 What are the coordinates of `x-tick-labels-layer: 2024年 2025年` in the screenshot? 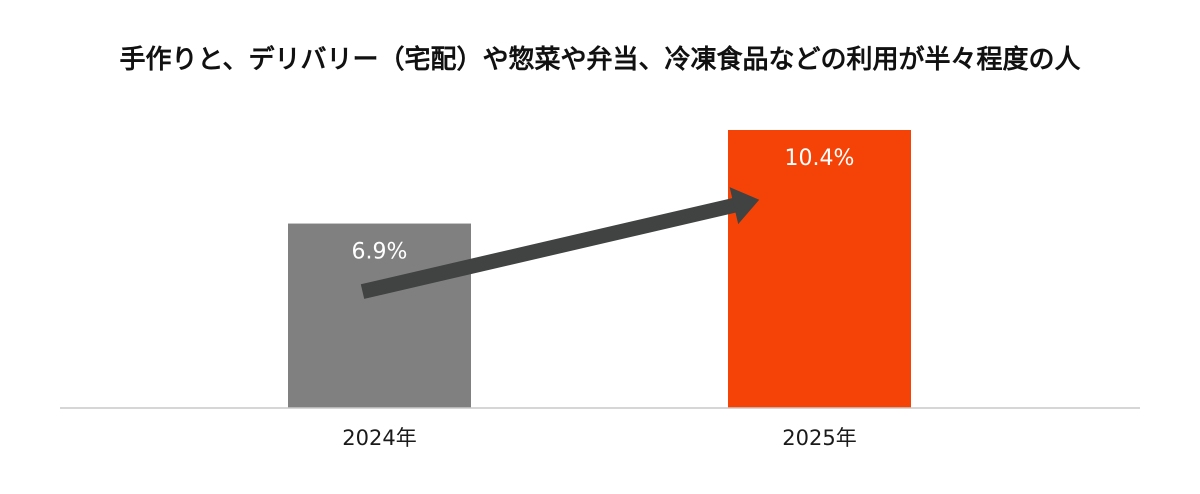 It's located at (599, 438).